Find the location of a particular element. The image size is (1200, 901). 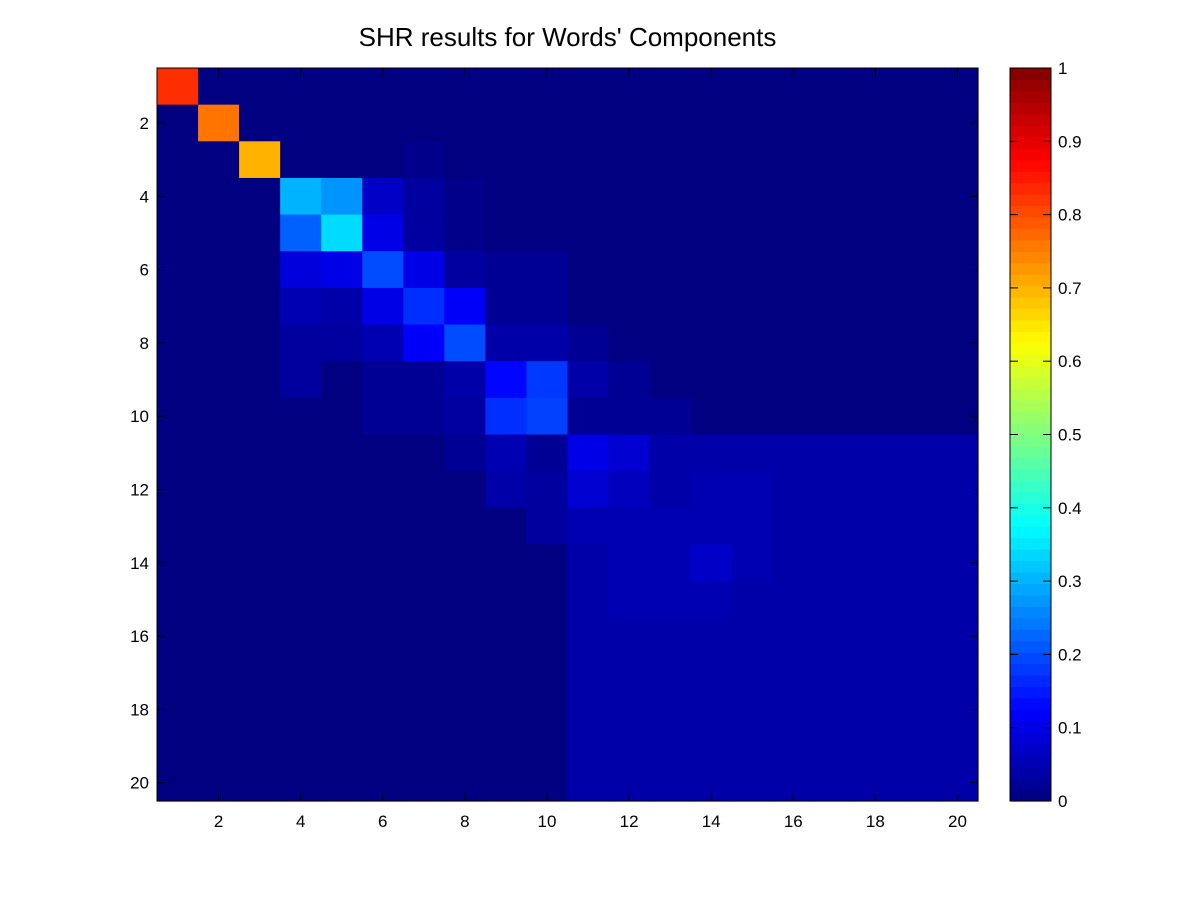

x-tick-label: 12 is located at coordinates (629, 821).